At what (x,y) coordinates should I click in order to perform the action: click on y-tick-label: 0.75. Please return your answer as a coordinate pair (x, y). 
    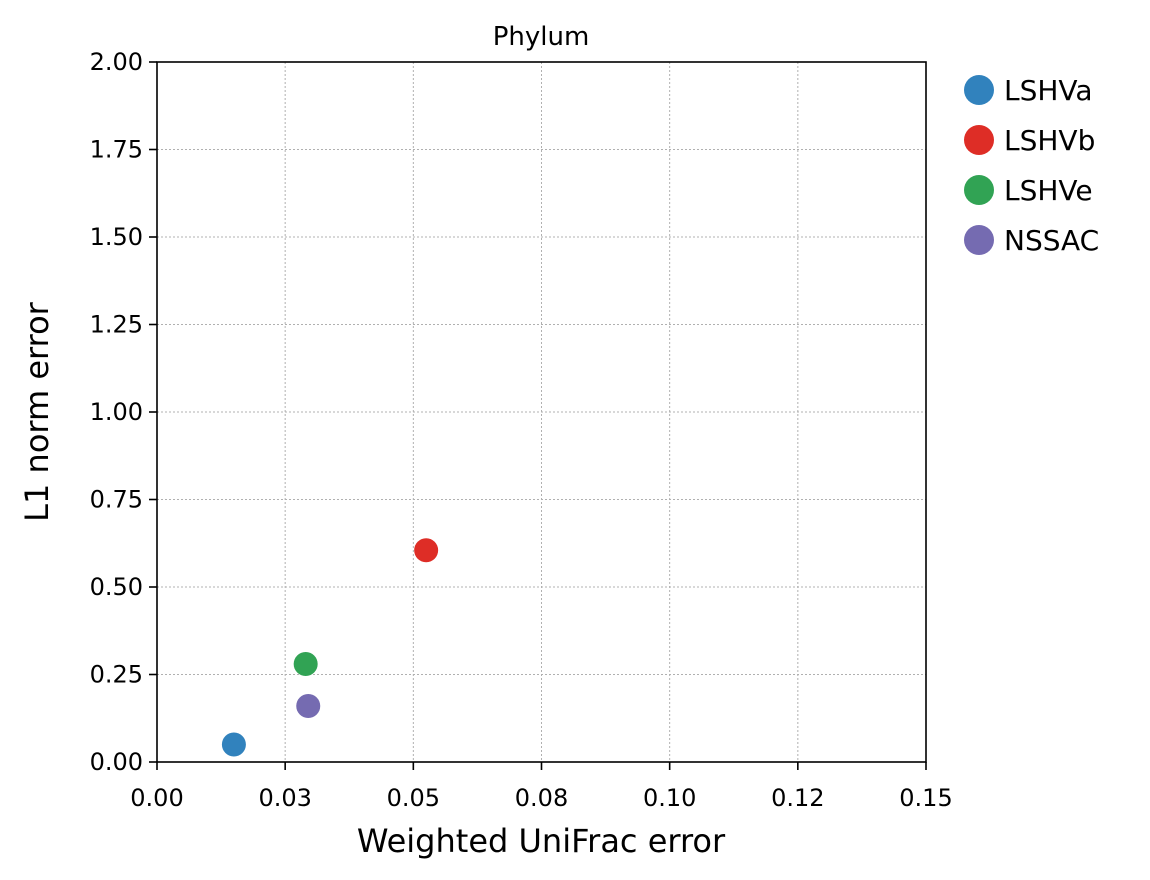
    Looking at the image, I should click on (116, 500).